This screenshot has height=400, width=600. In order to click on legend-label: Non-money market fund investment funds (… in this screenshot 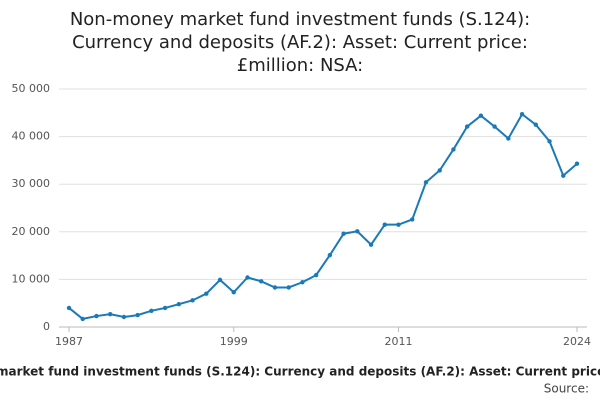, I will do `click(300, 372)`.